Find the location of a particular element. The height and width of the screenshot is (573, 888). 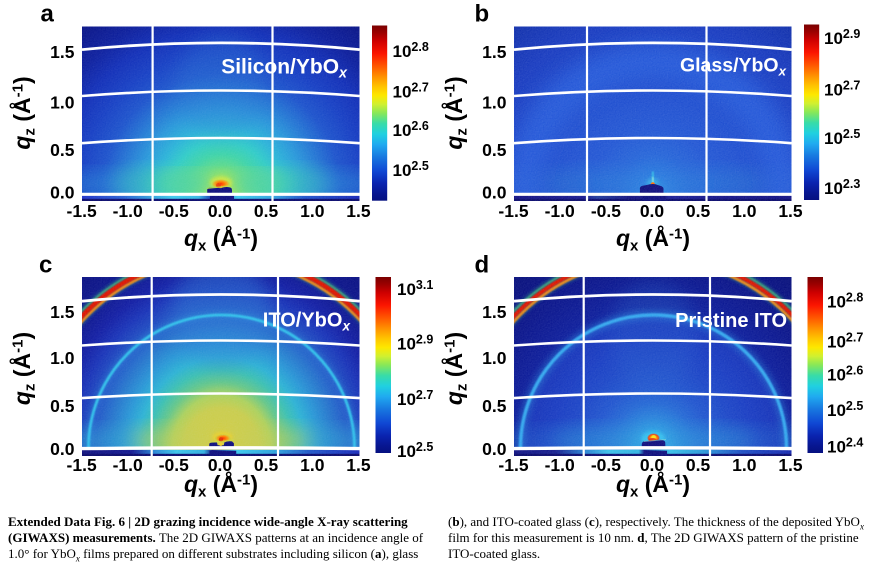

svg-text: a is located at coordinates (48, 14).